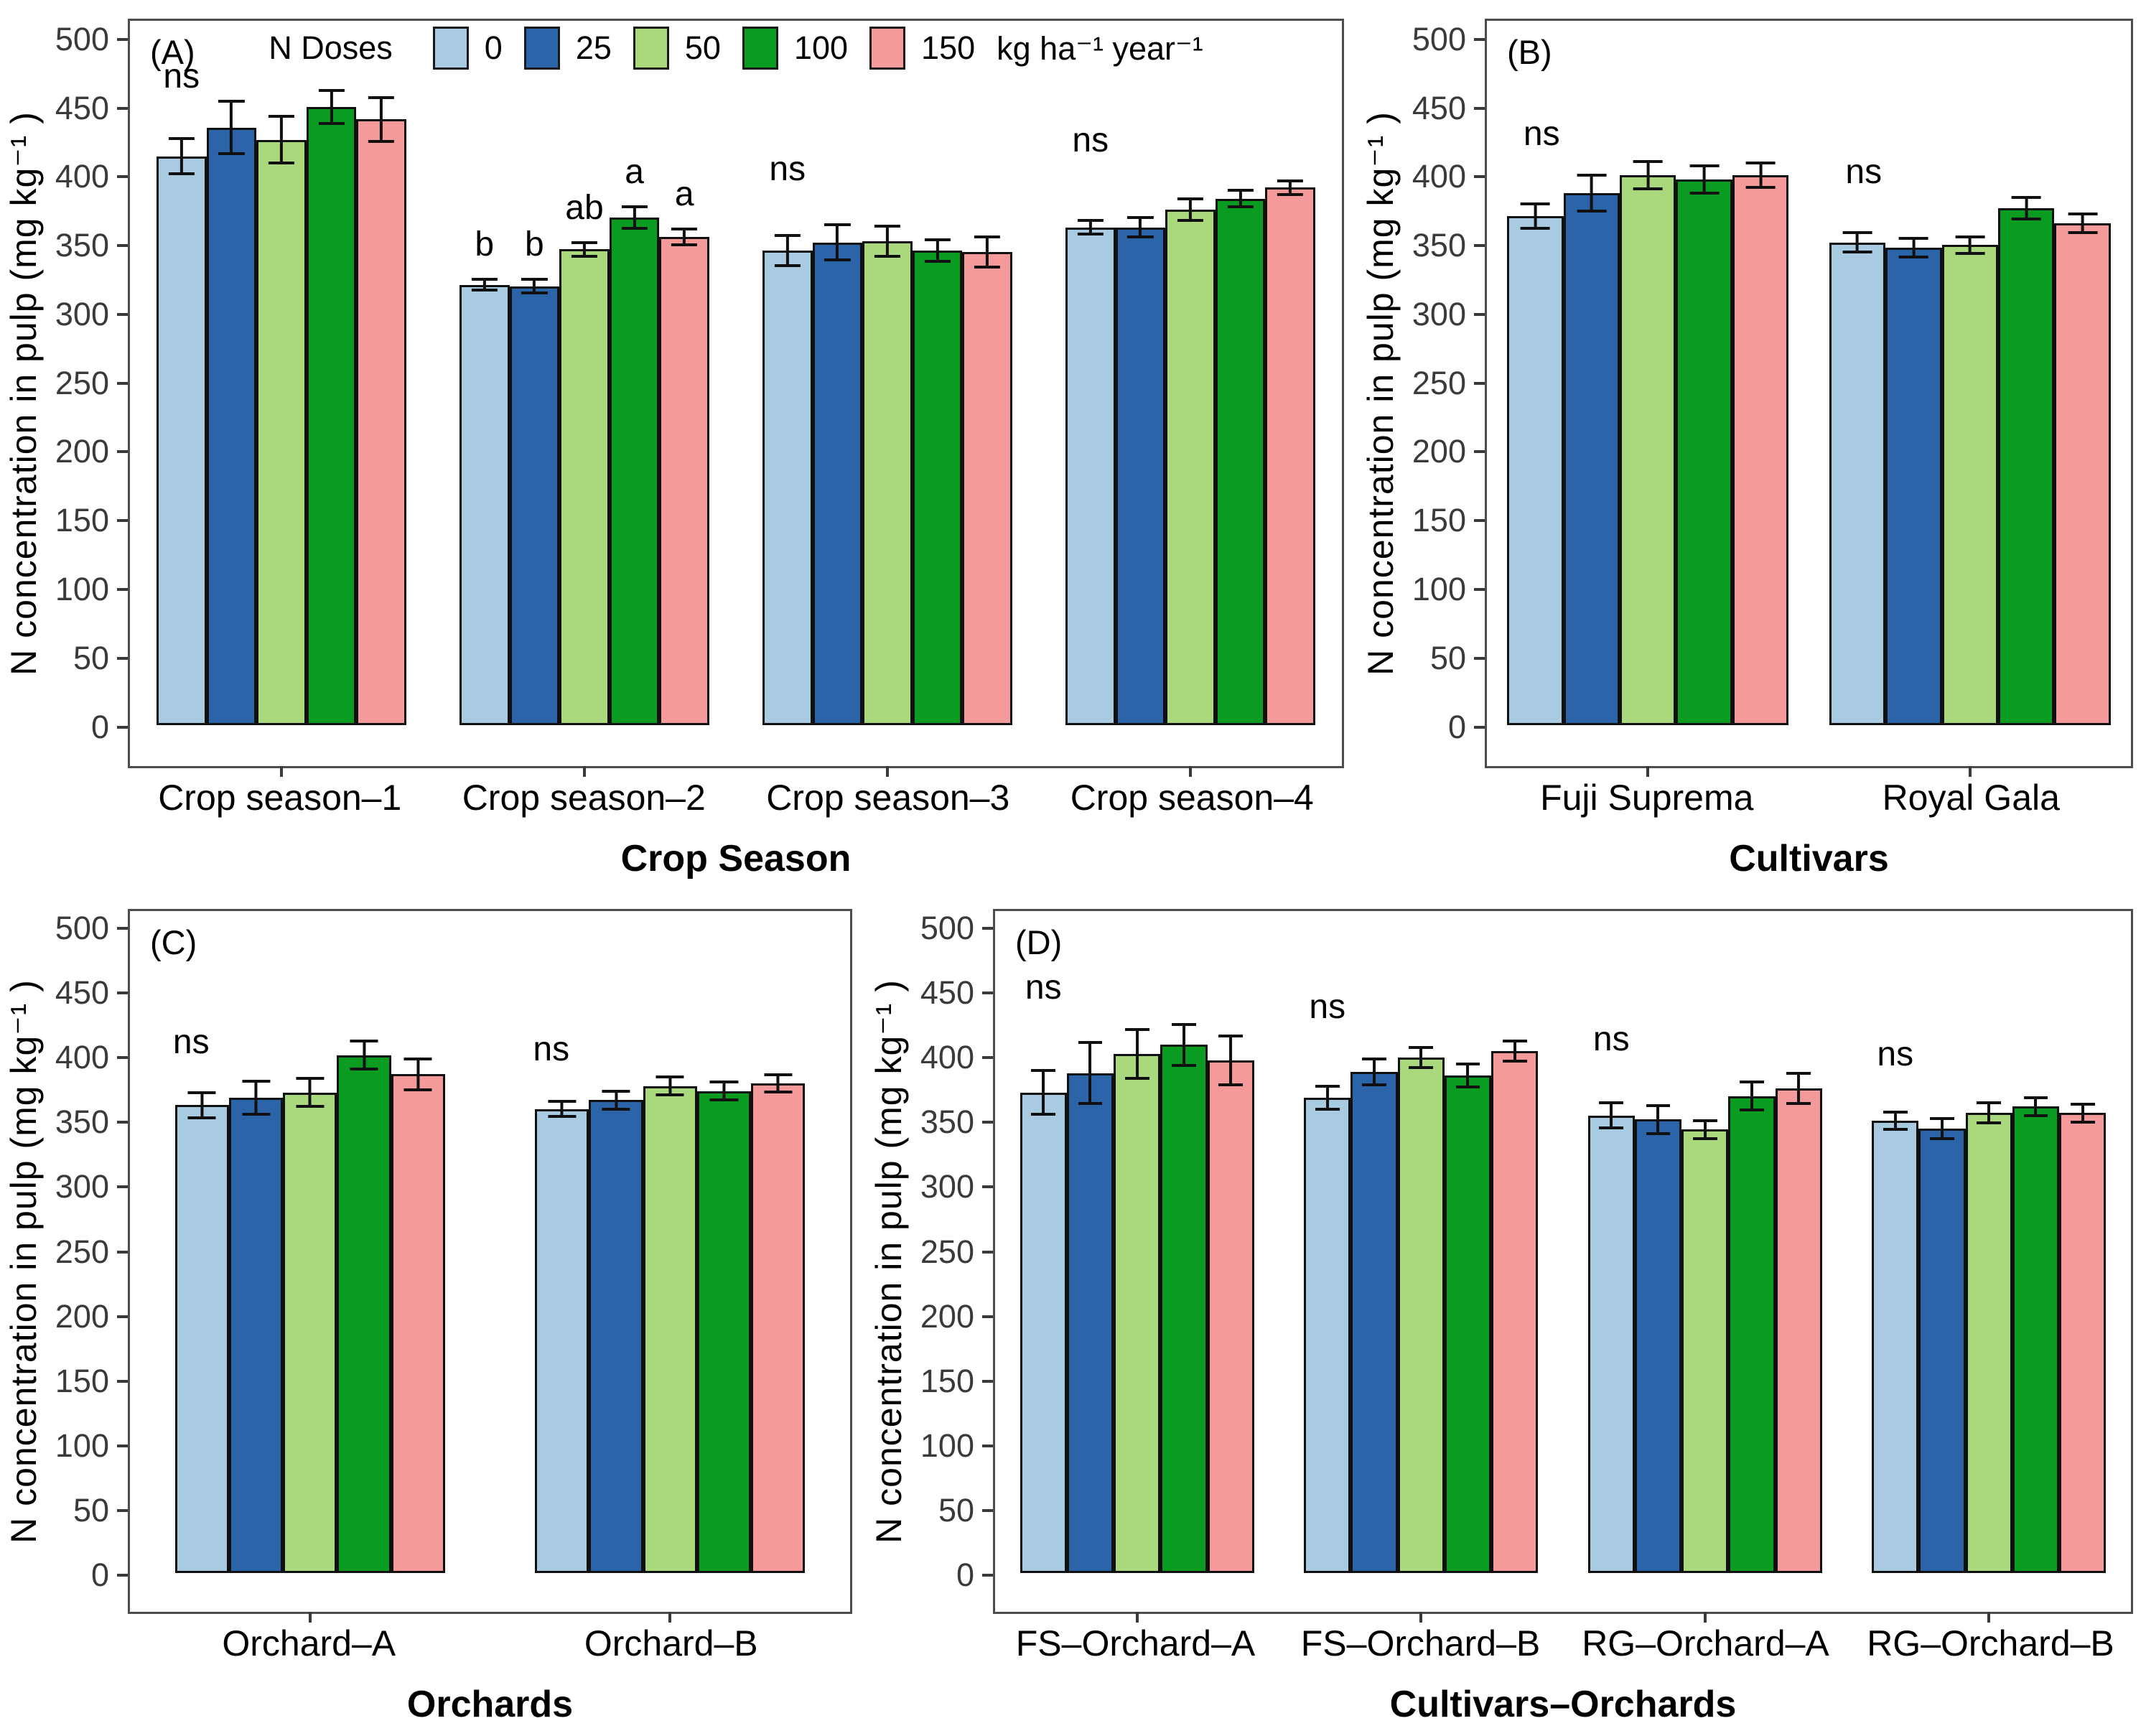 The image size is (2146, 1736). I want to click on x-category-label: RG–Orchard–B, so click(1990, 1643).